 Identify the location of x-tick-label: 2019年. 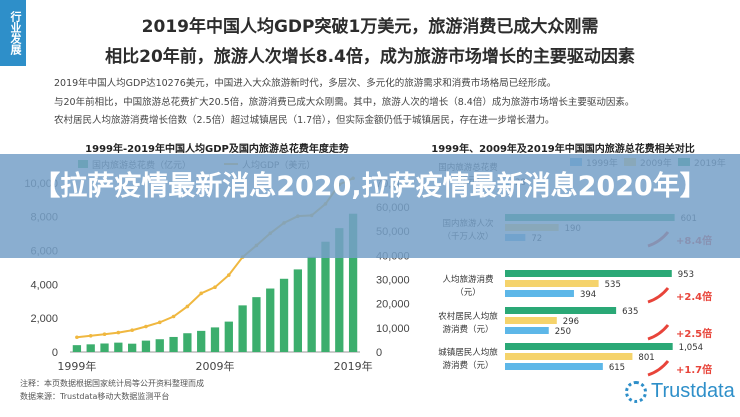
(353, 366).